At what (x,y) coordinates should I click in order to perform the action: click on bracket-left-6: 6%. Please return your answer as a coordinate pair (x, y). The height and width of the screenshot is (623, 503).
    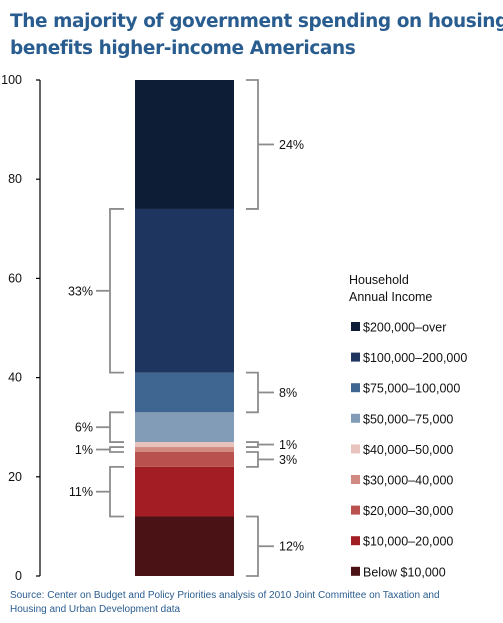
    Looking at the image, I should click on (99, 427).